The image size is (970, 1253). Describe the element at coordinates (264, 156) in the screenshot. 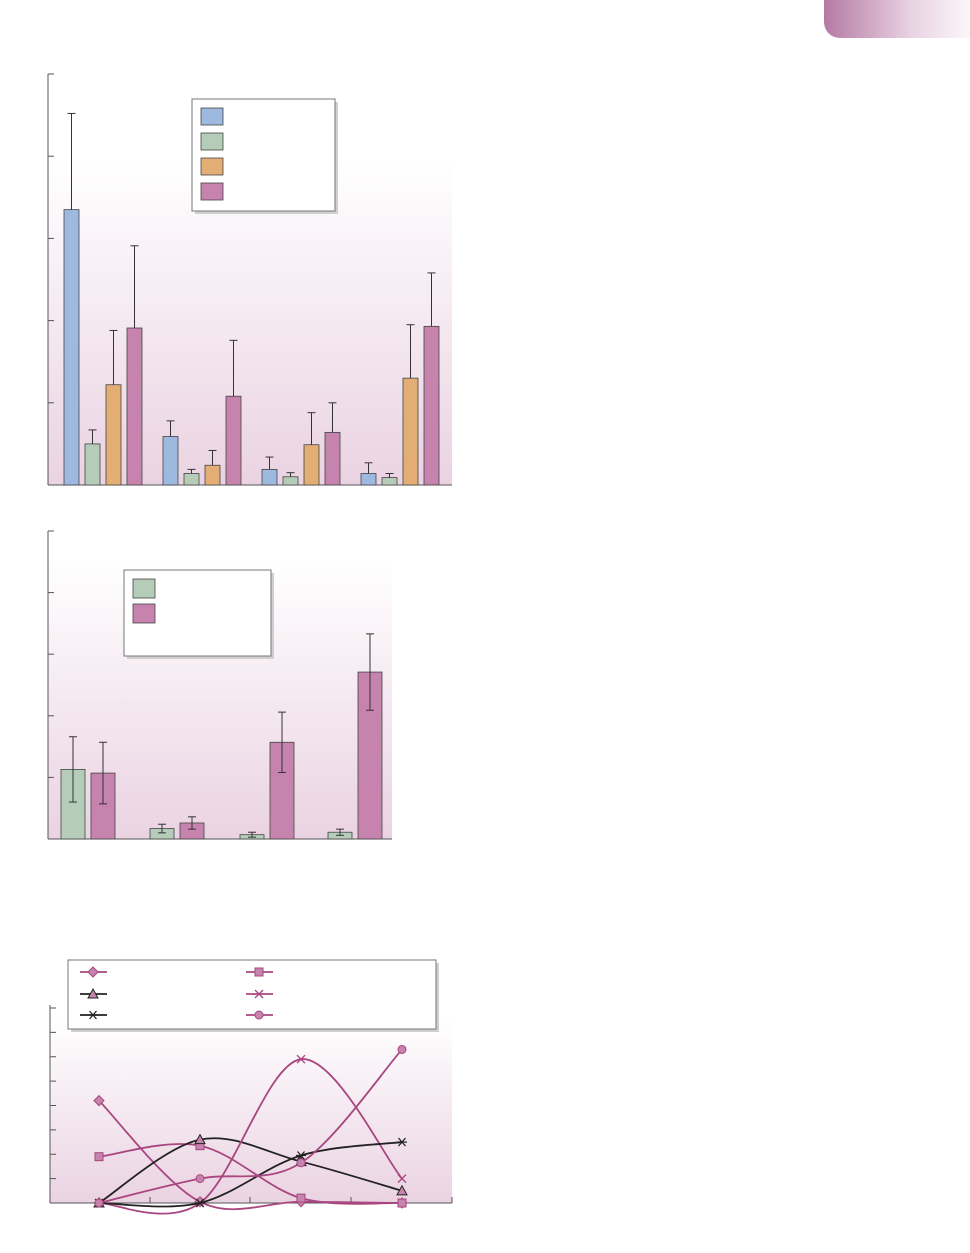

I see `chart-1-legend` at that location.